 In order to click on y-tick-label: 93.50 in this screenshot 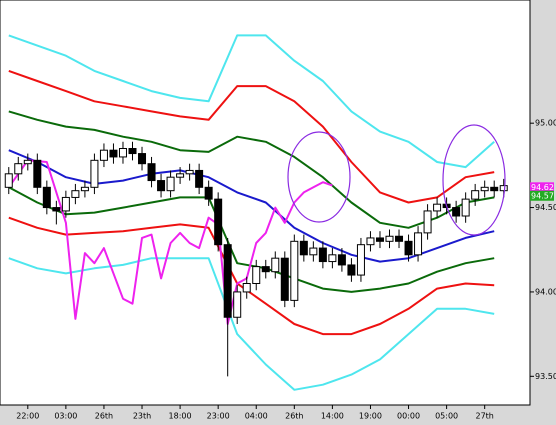, I will do `click(545, 376)`.